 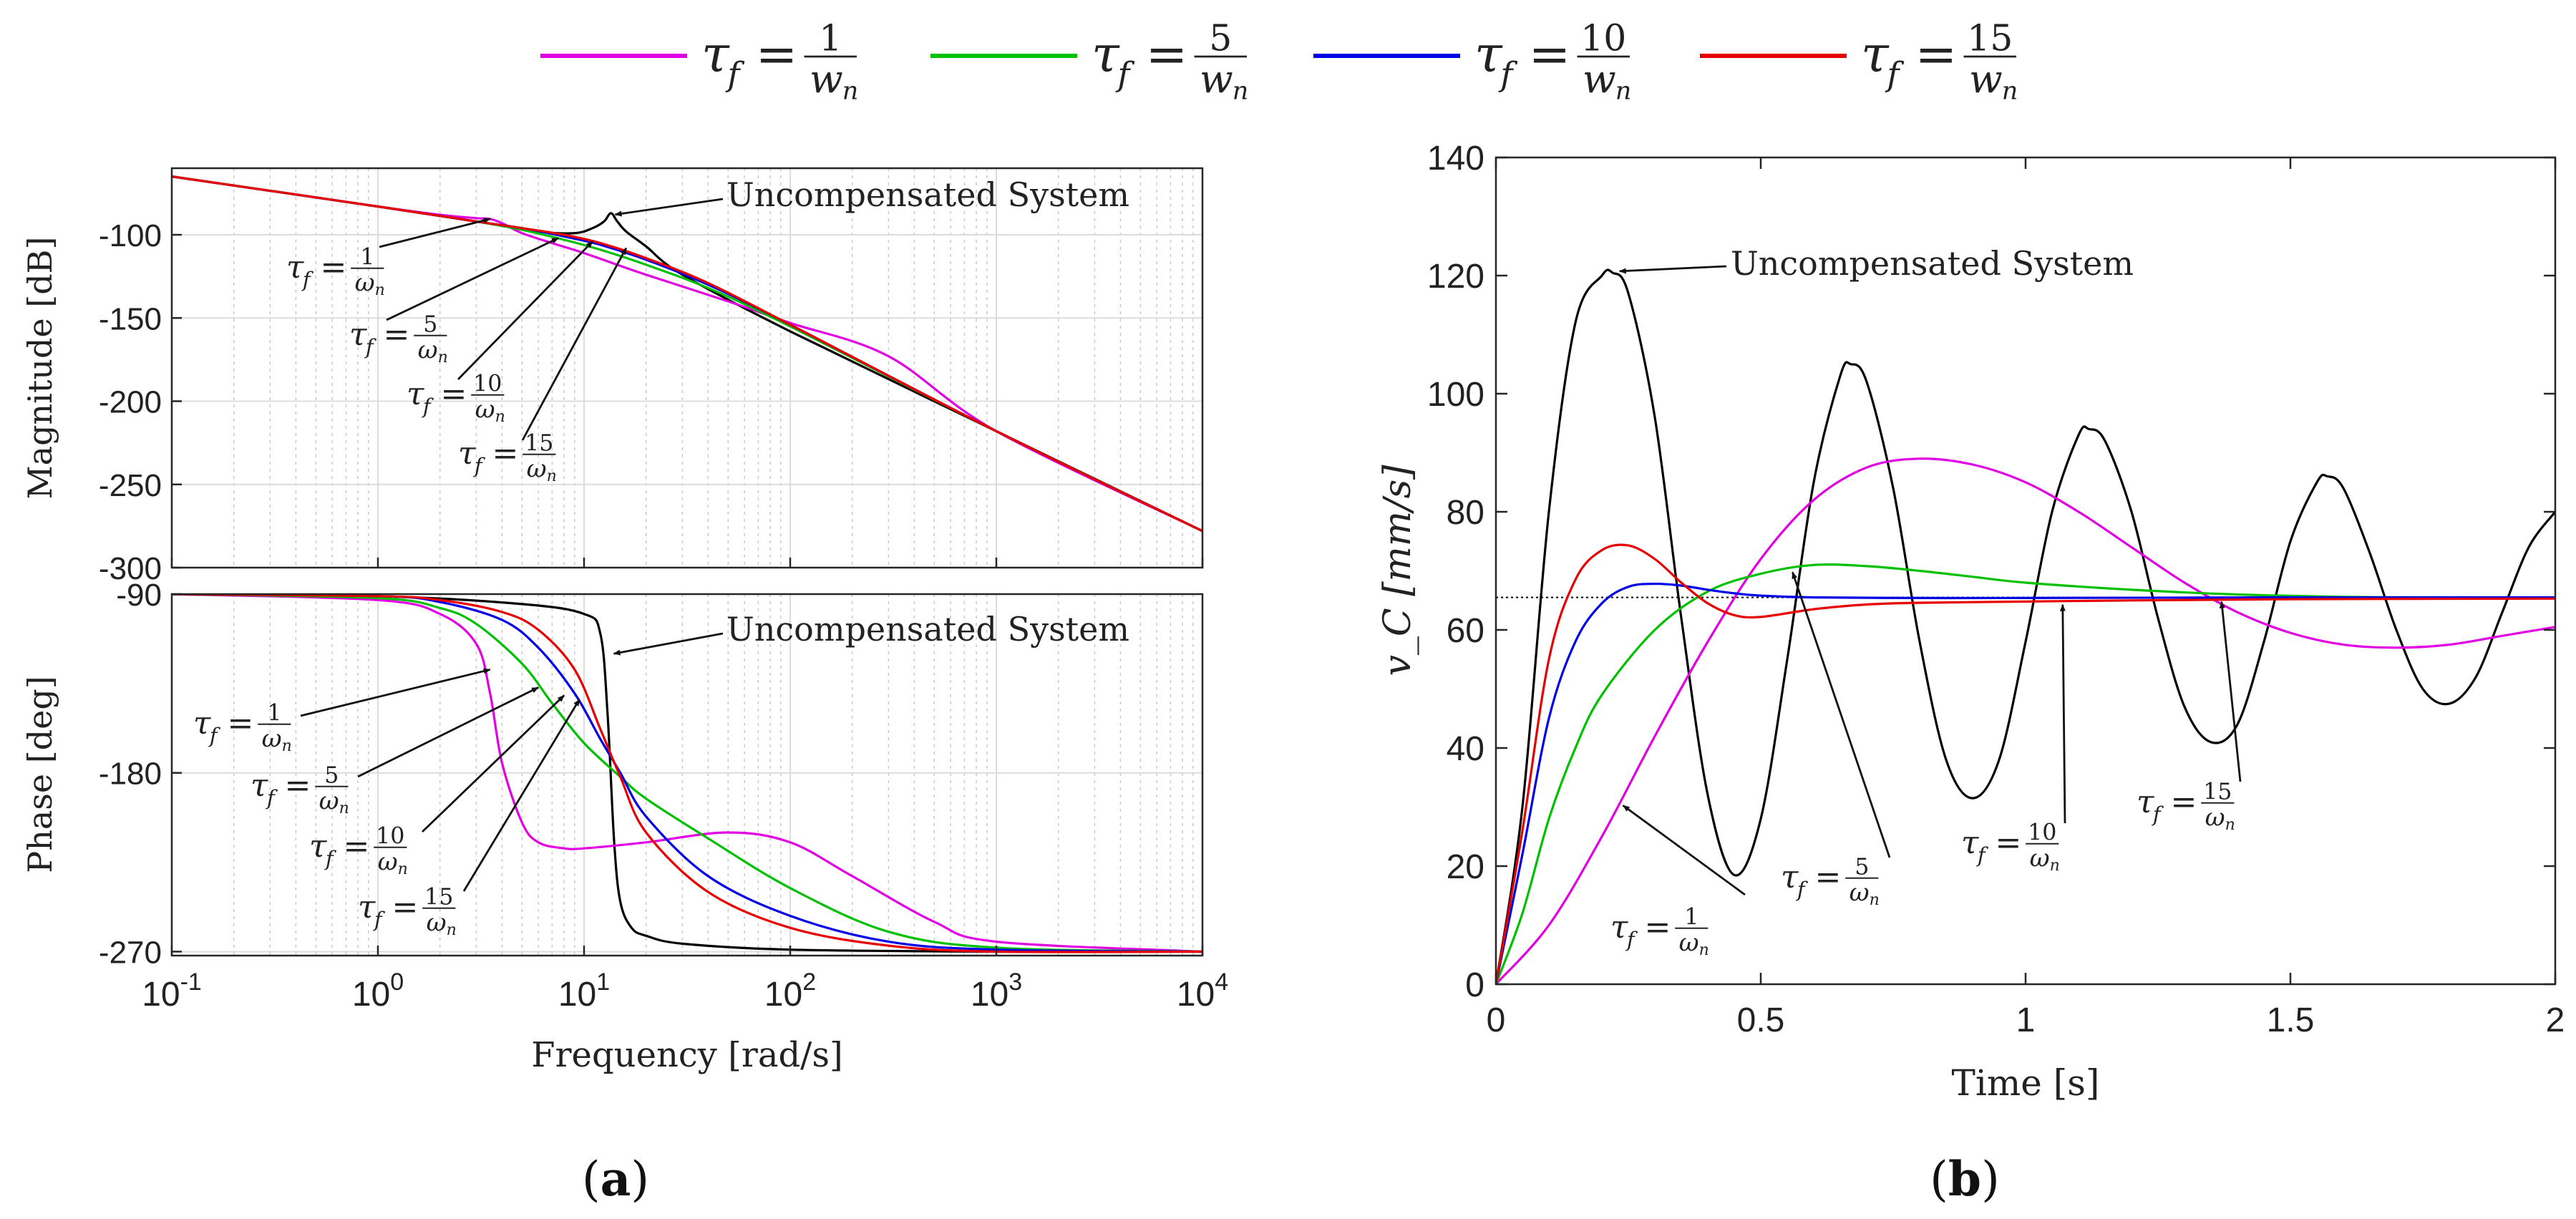 I want to click on mag-tau-label-2-denominator: ω, so click(x=485, y=409).